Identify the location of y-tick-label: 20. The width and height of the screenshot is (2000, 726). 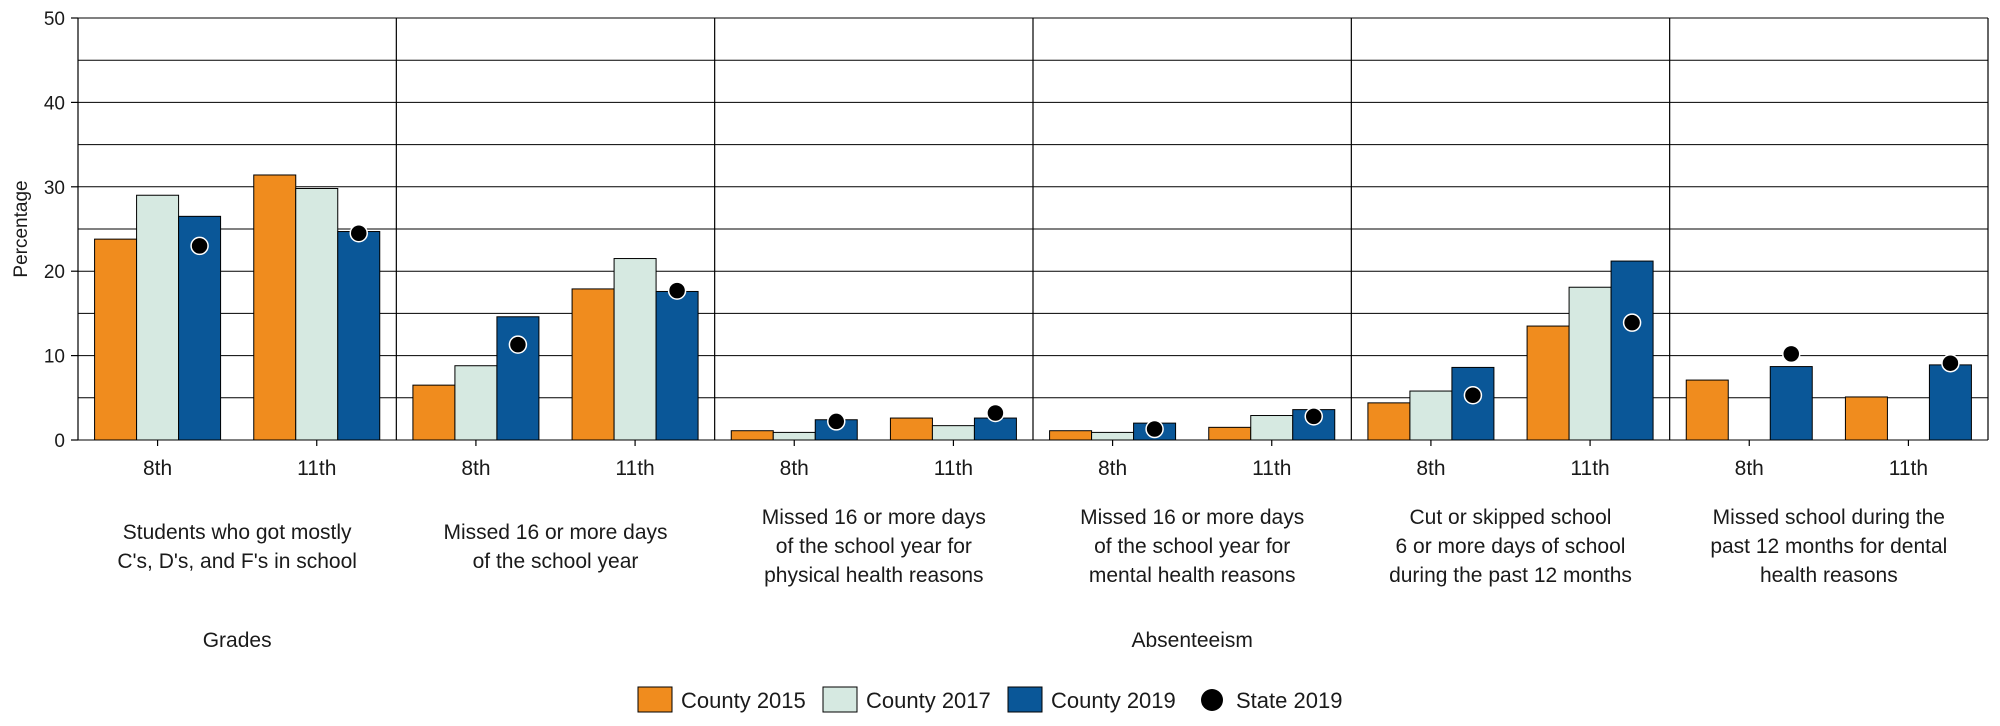
(54, 272).